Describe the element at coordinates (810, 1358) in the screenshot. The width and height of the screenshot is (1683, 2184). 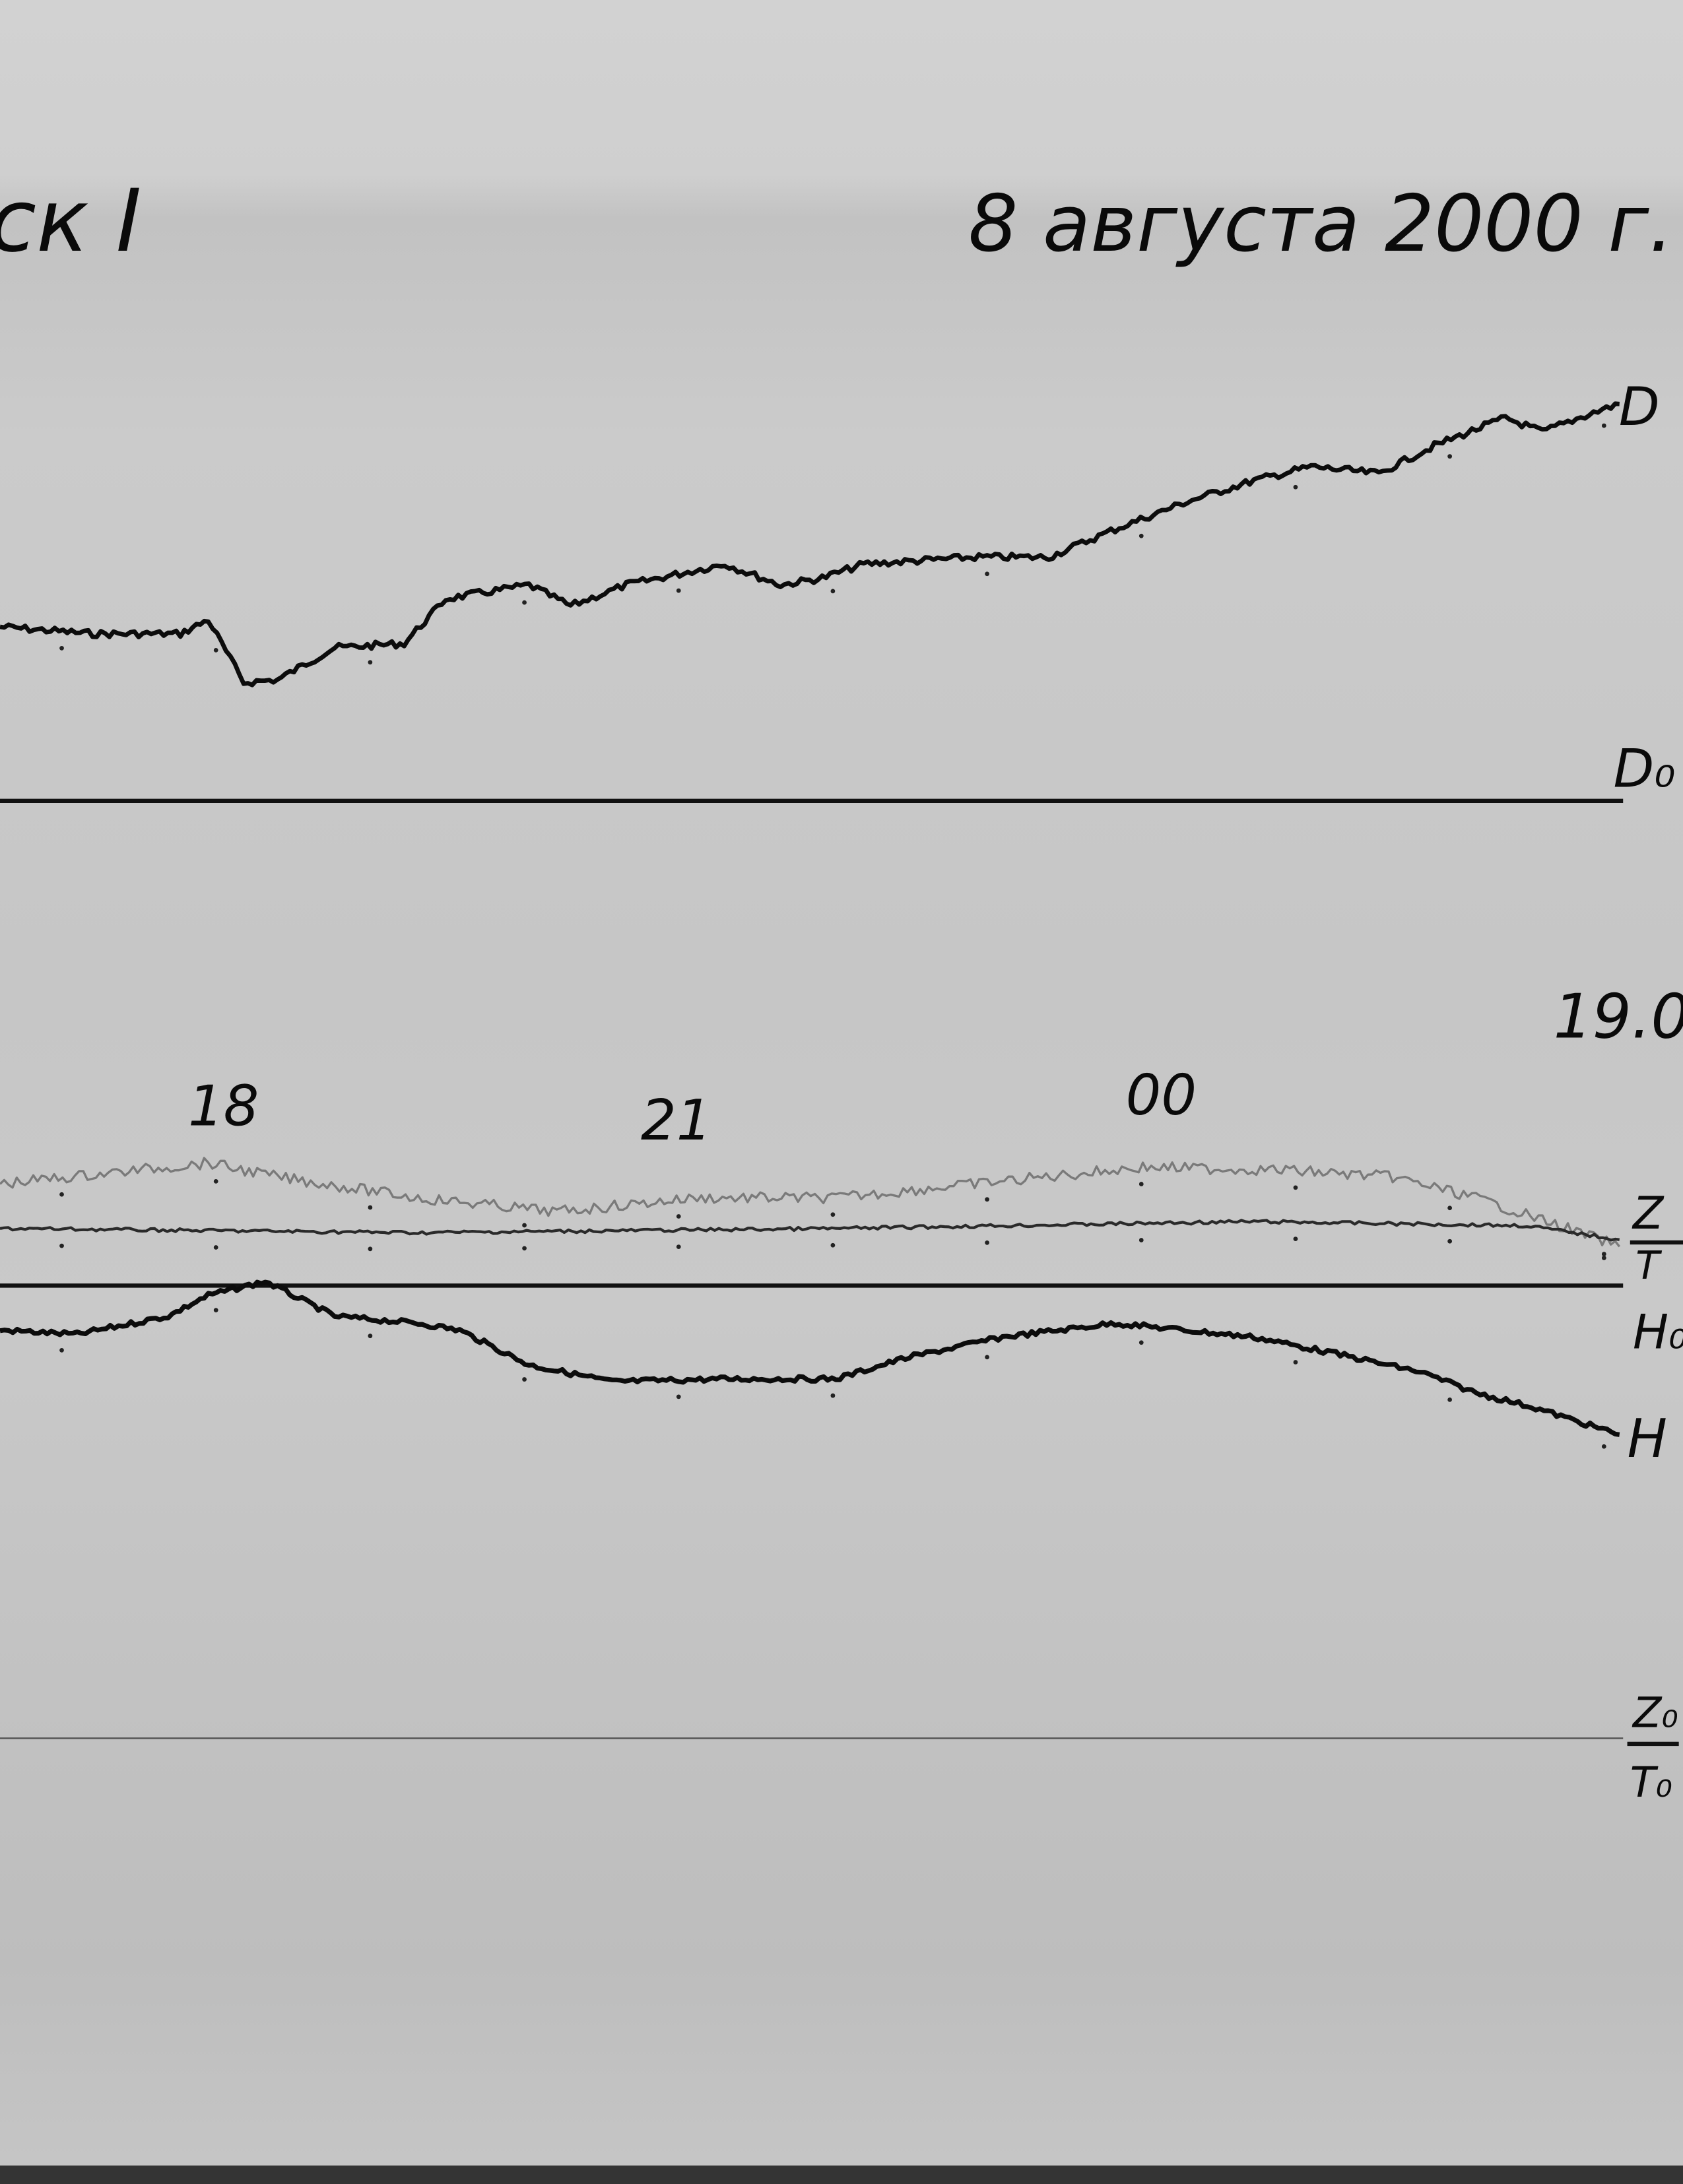
I see `trace-h` at that location.